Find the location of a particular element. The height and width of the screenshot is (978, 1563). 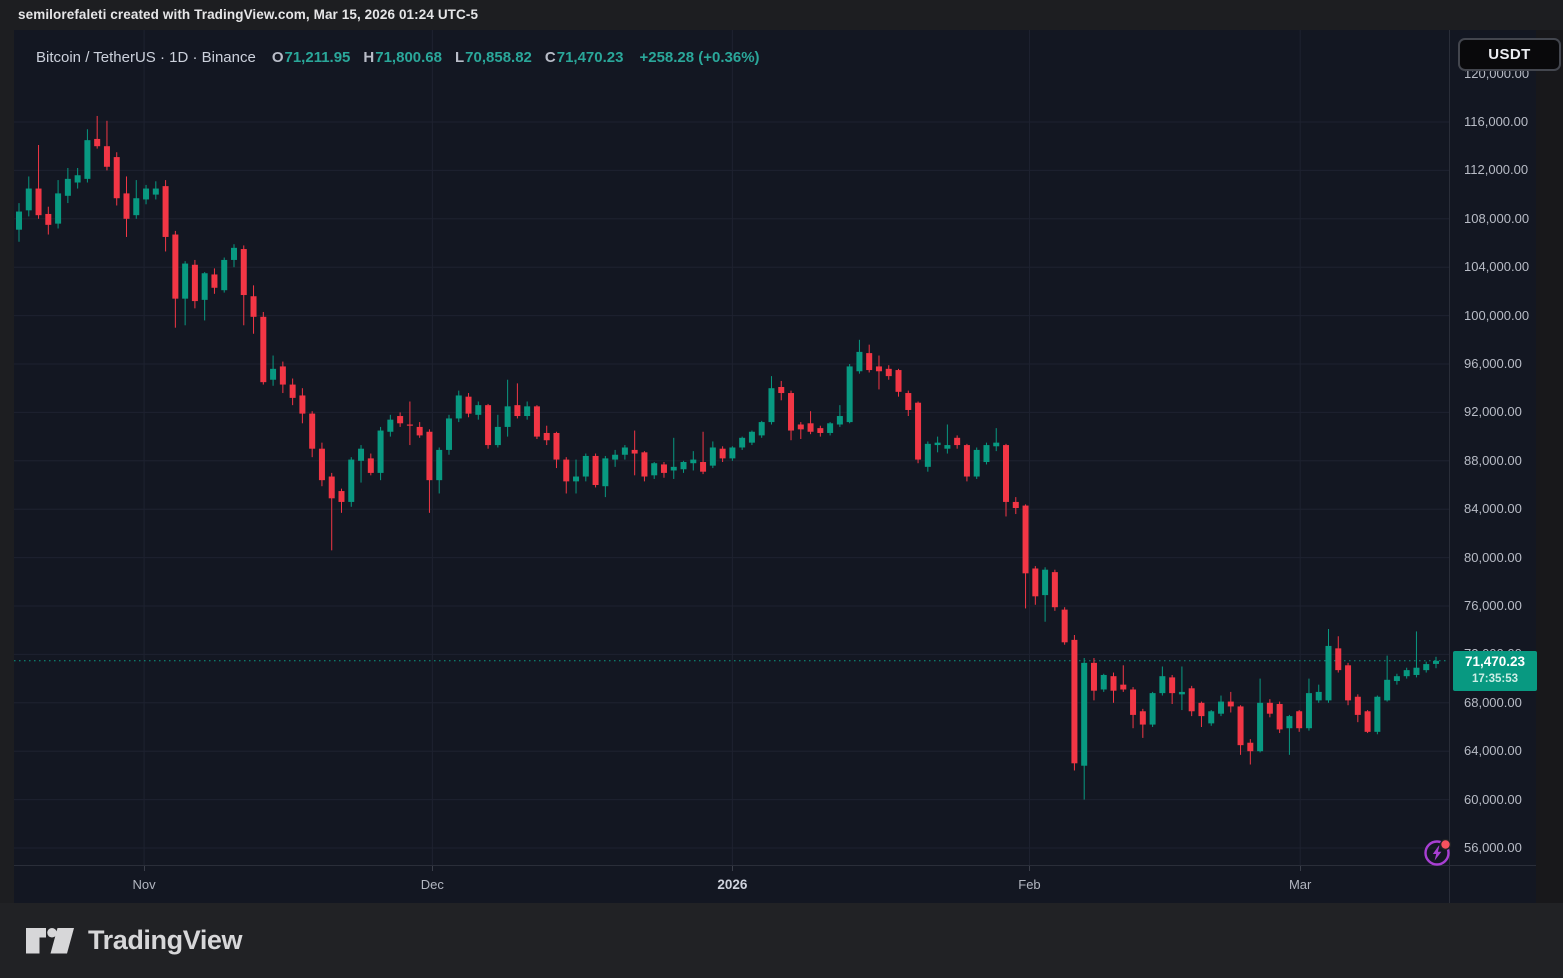

price-axis-label: 64,000.00 is located at coordinates (1493, 751).